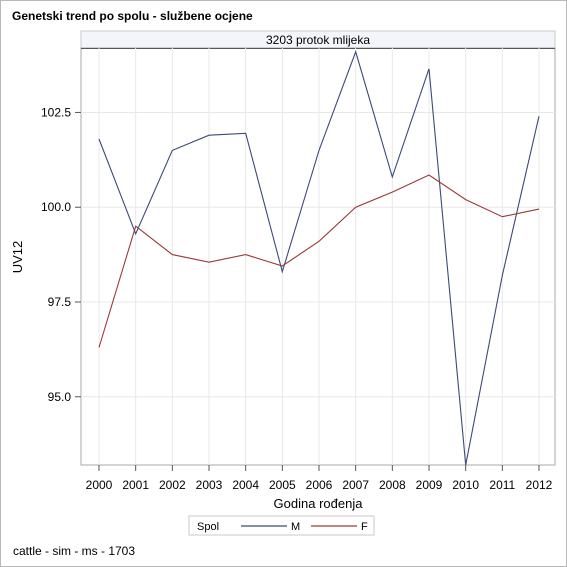  What do you see at coordinates (135, 485) in the screenshot?
I see `x-tick-label: 2001` at bounding box center [135, 485].